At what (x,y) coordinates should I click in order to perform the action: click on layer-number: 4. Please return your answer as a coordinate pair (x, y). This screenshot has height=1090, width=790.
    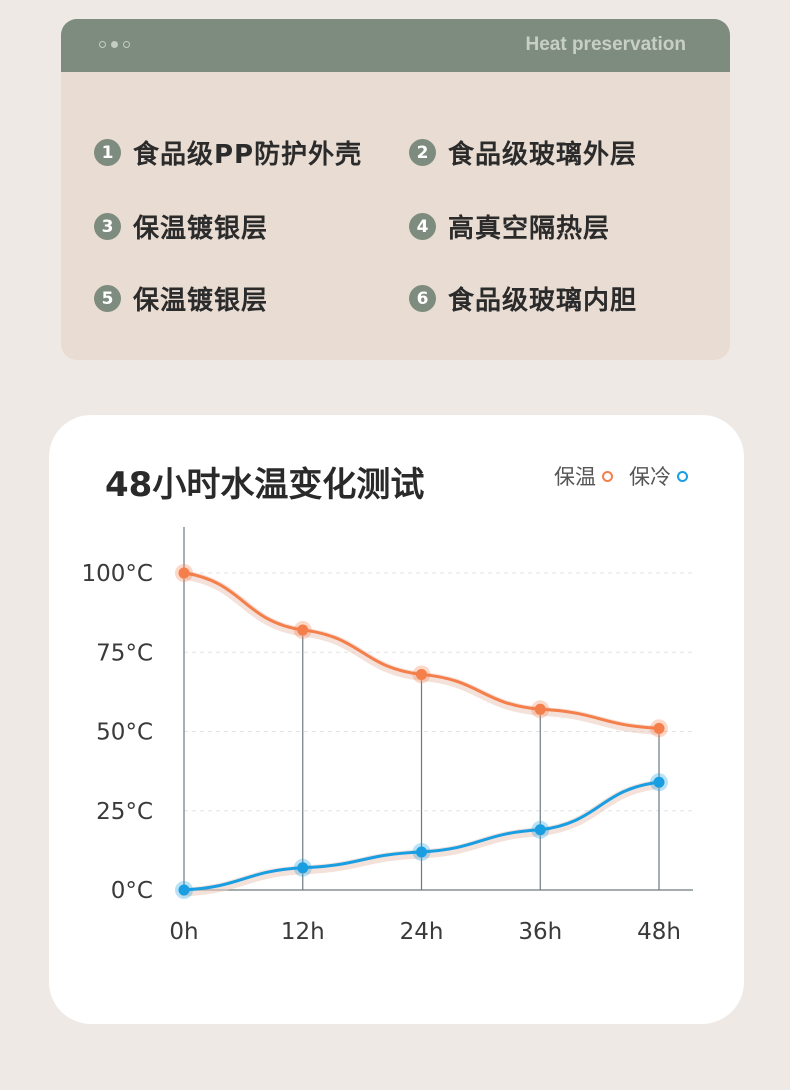
    Looking at the image, I should click on (422, 226).